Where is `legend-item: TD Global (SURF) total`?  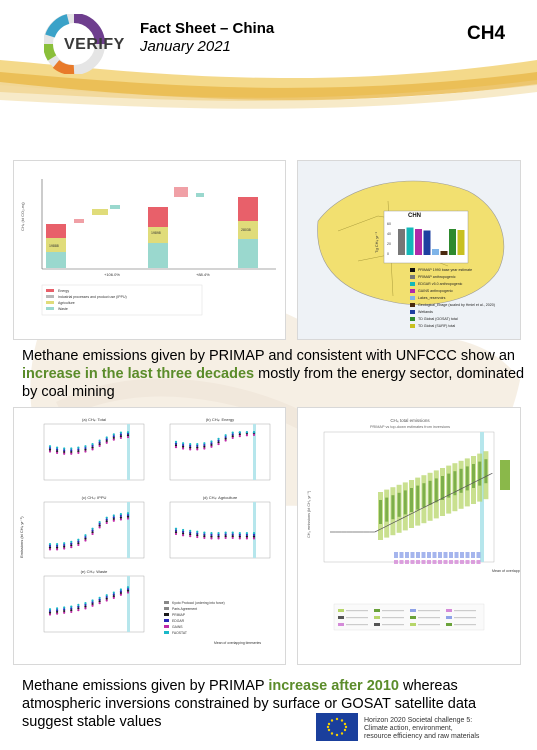 legend-item: TD Global (SURF) total is located at coordinates (436, 326).